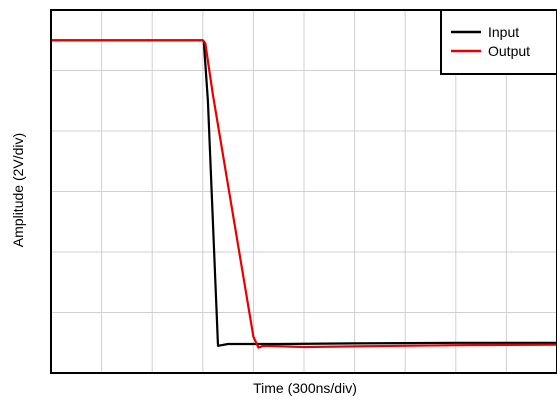 The image size is (557, 404). What do you see at coordinates (305, 388) in the screenshot?
I see `x-axis-label: Time (300ns/div)` at bounding box center [305, 388].